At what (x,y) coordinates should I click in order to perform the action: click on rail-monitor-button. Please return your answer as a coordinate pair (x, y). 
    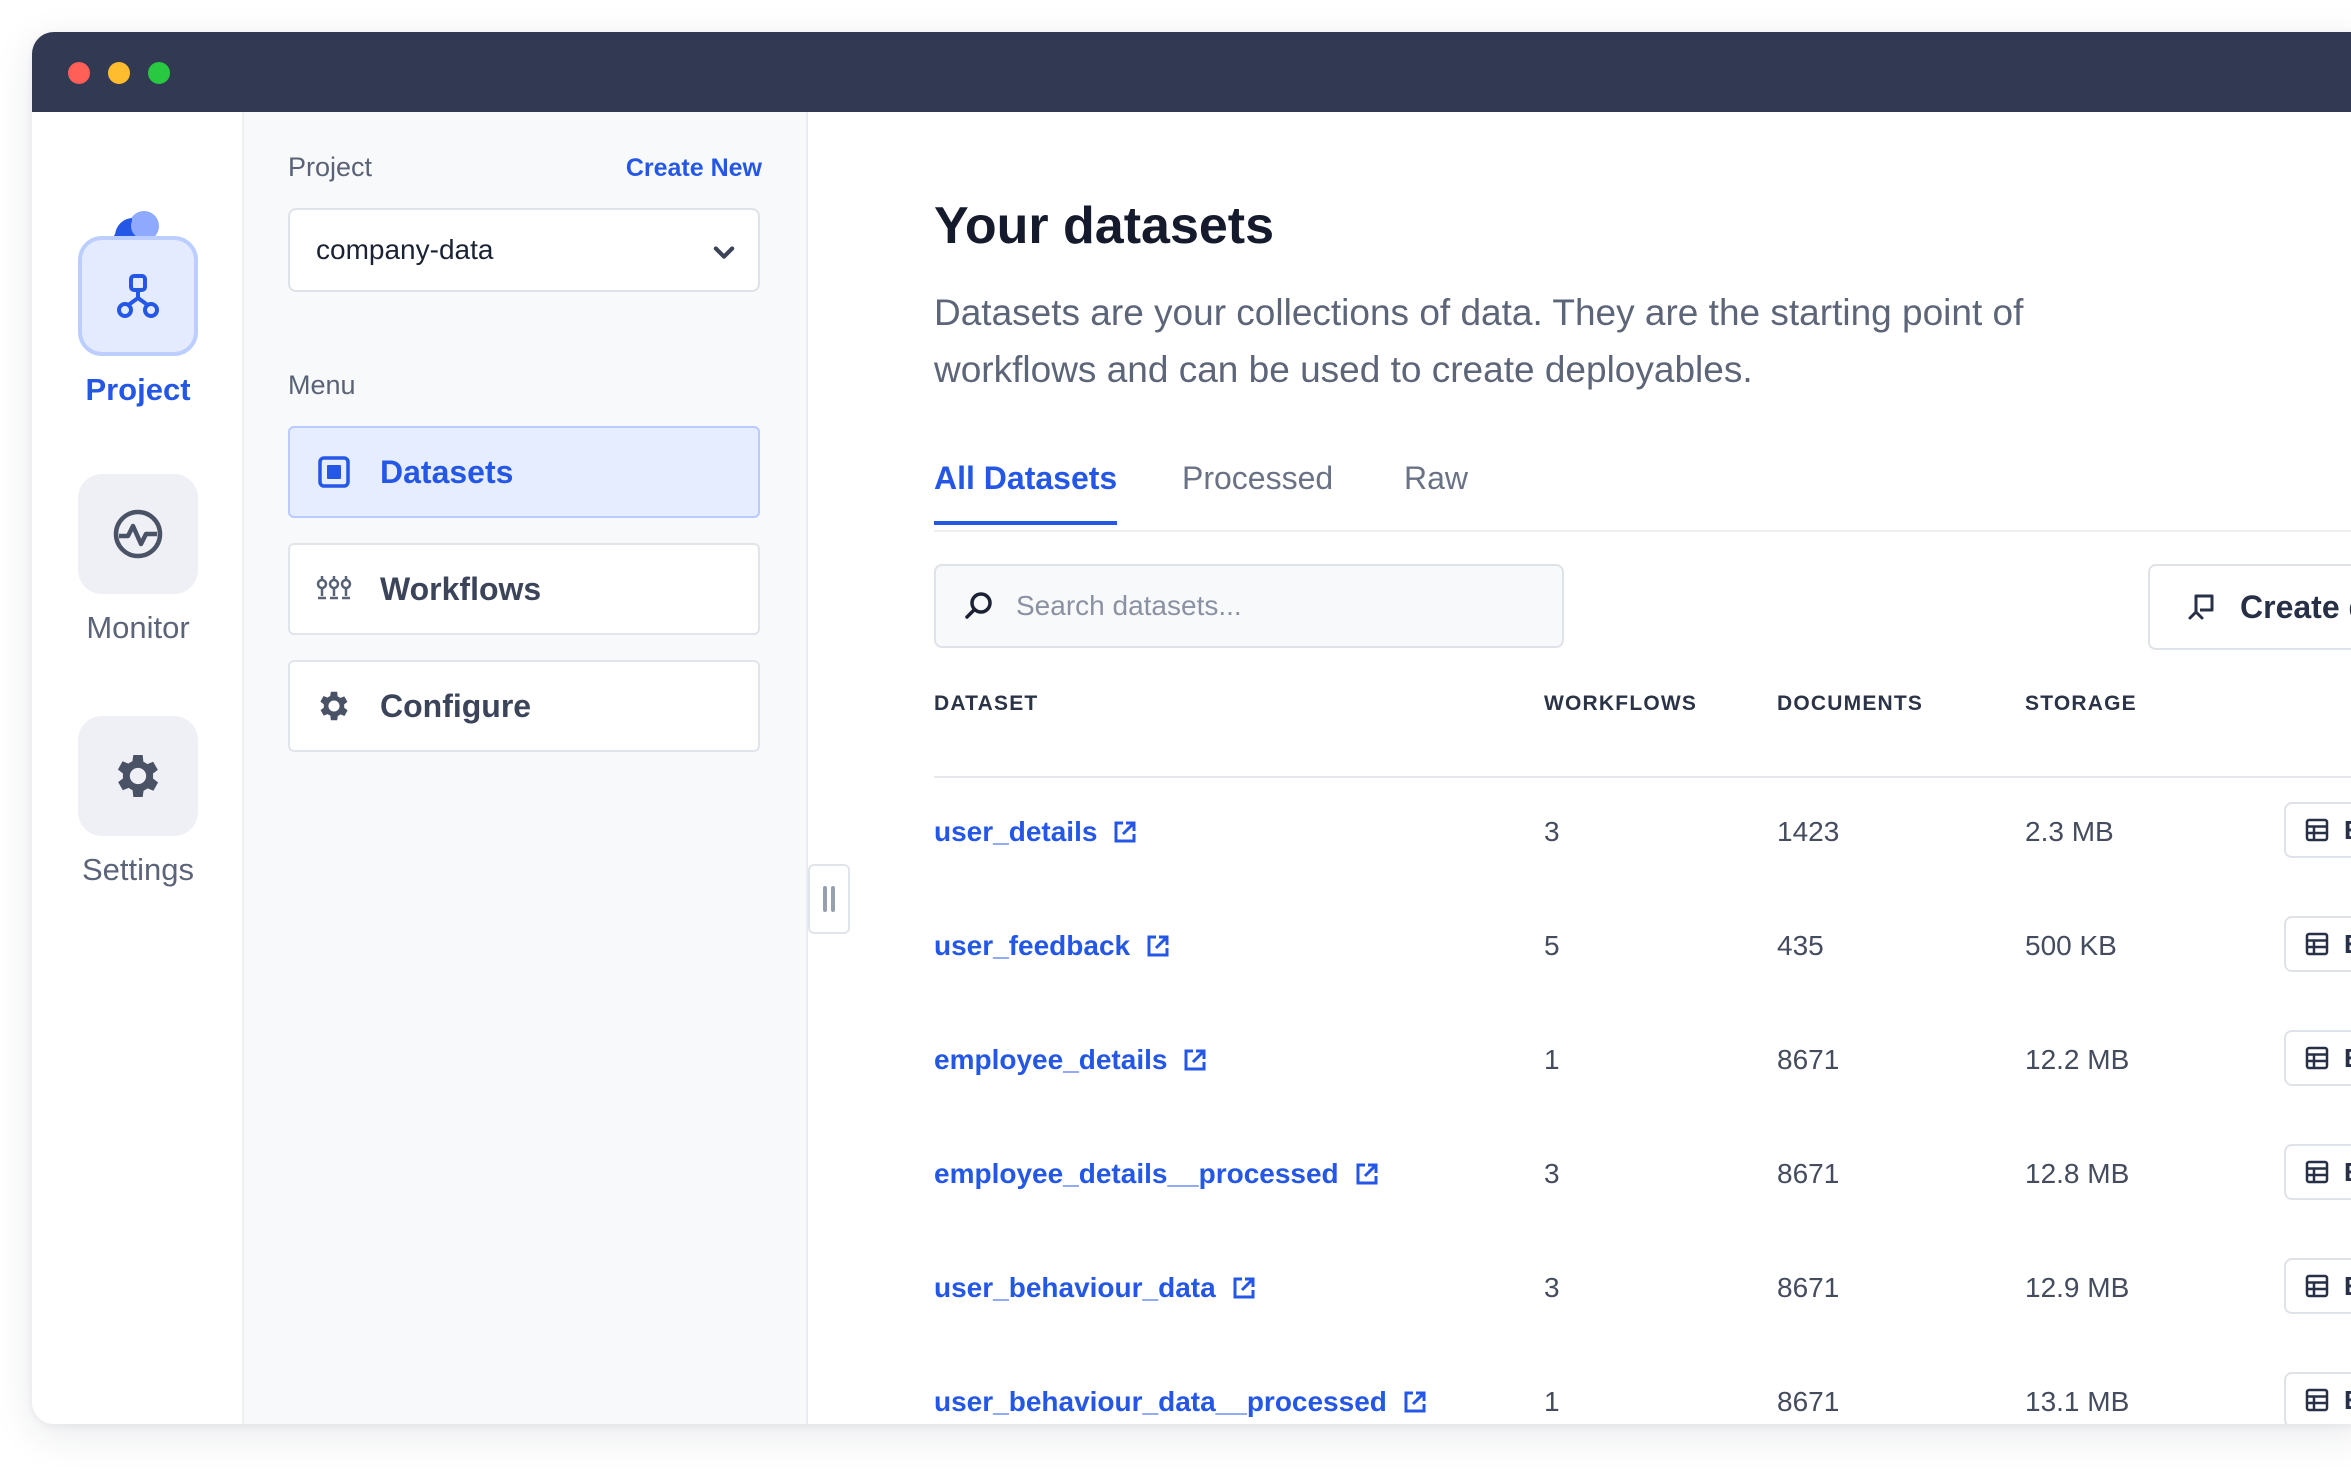
    Looking at the image, I should click on (138, 534).